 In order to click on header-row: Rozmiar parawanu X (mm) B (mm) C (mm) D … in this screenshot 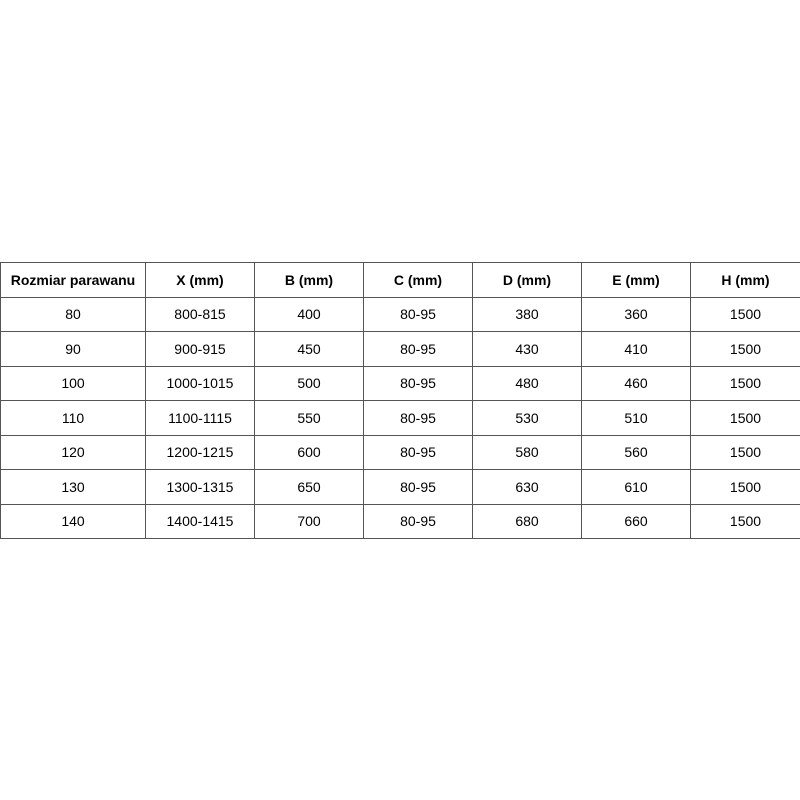, I will do `click(400, 280)`.